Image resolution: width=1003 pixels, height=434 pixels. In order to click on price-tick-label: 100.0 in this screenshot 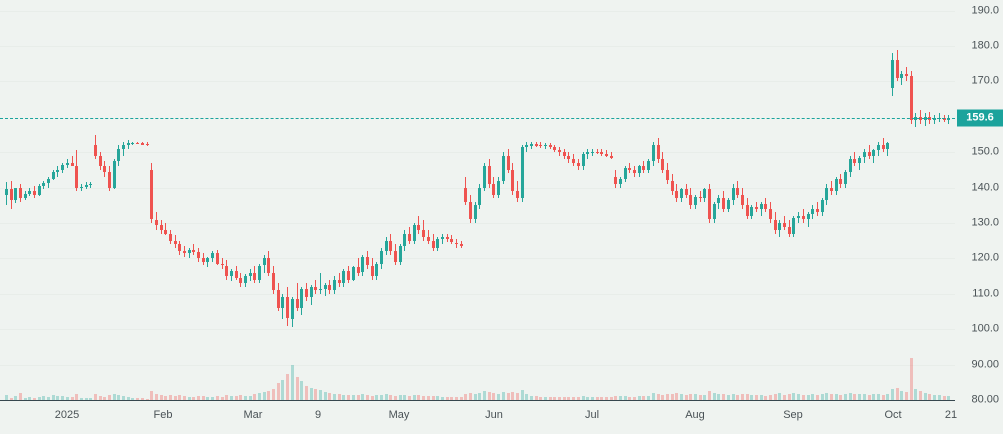, I will do `click(985, 328)`.